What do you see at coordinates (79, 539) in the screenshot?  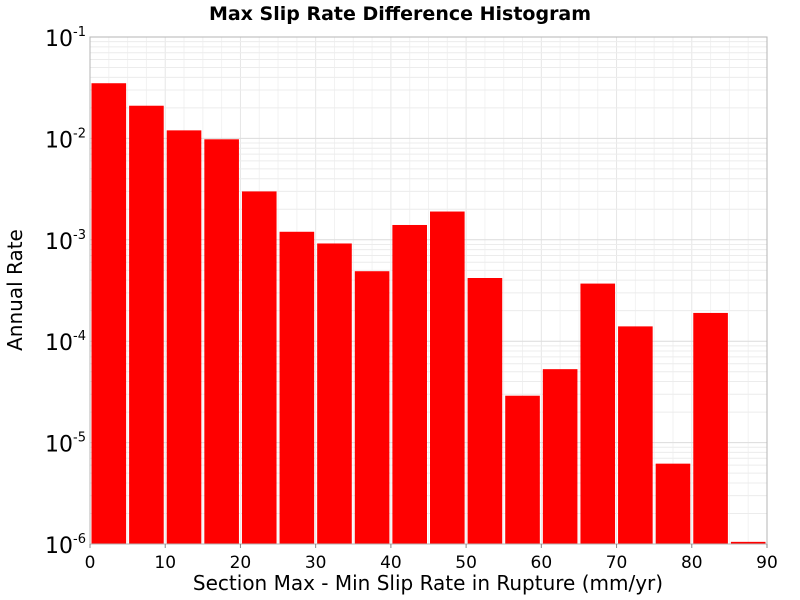 I see `y-tick-label-exponent: -6` at bounding box center [79, 539].